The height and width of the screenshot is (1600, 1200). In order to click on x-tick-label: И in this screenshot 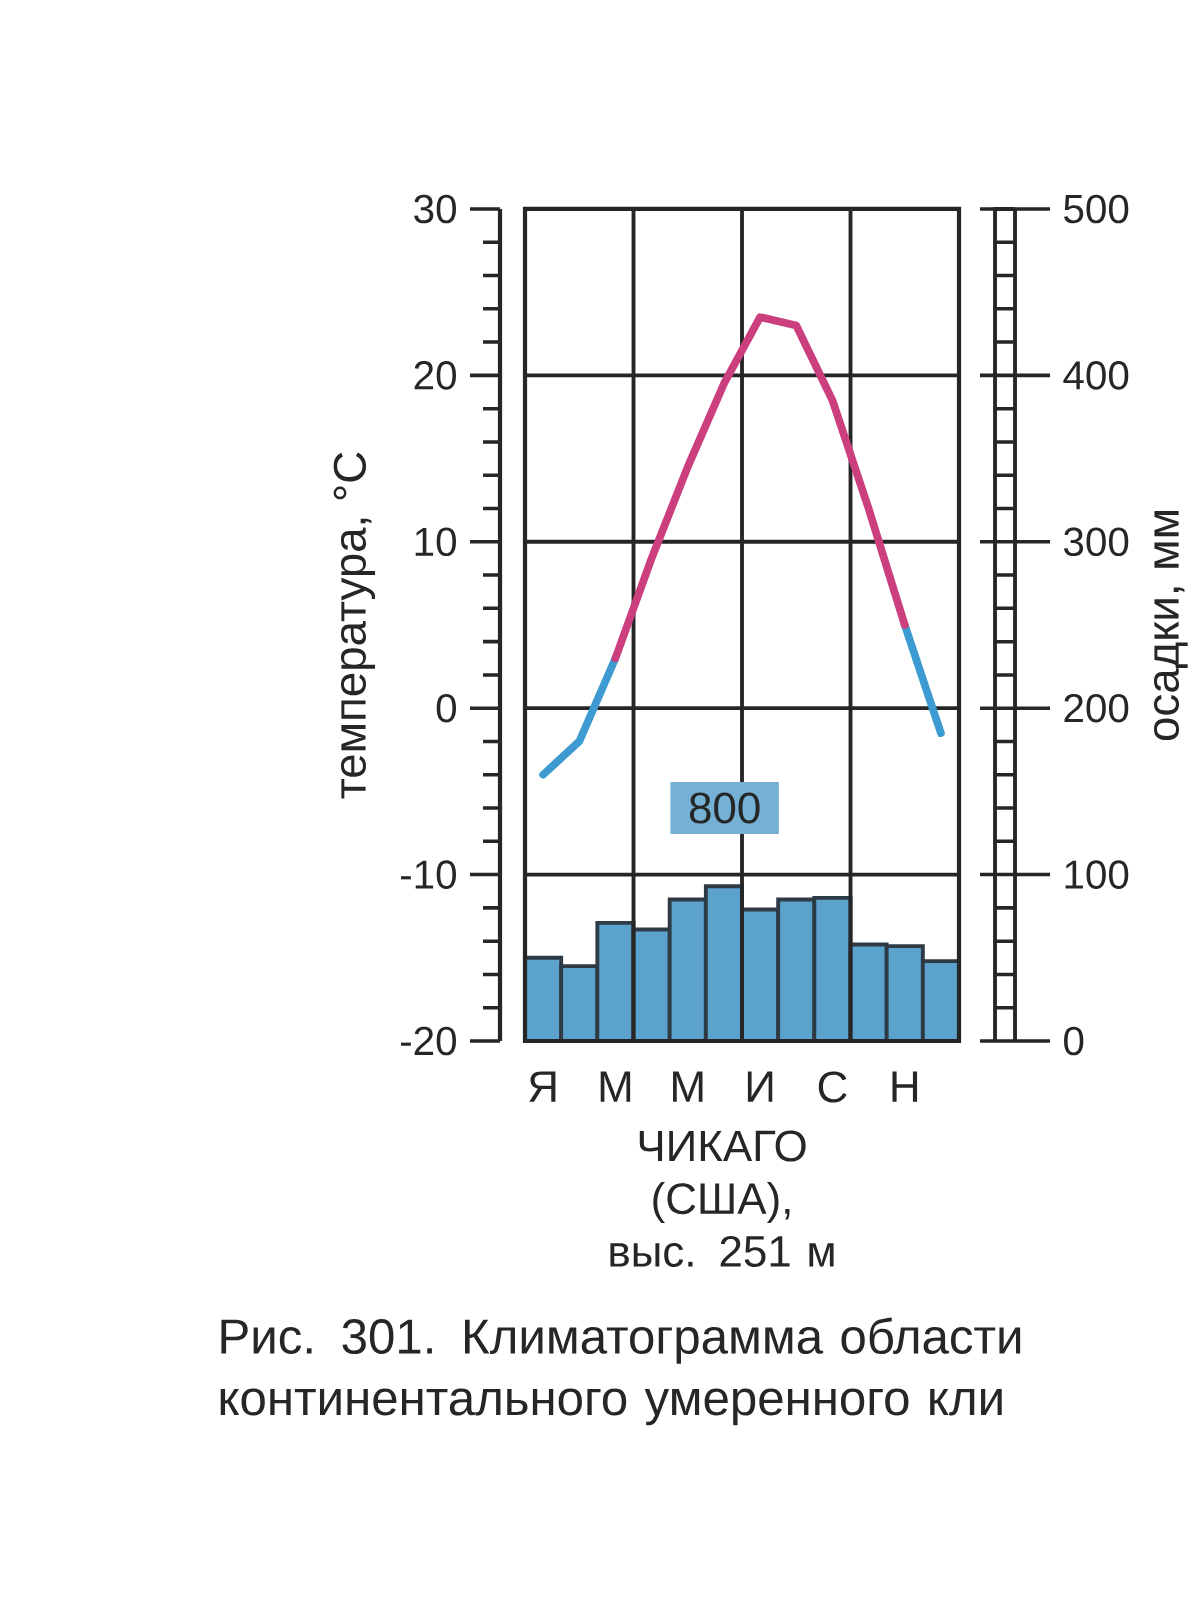, I will do `click(760, 1086)`.